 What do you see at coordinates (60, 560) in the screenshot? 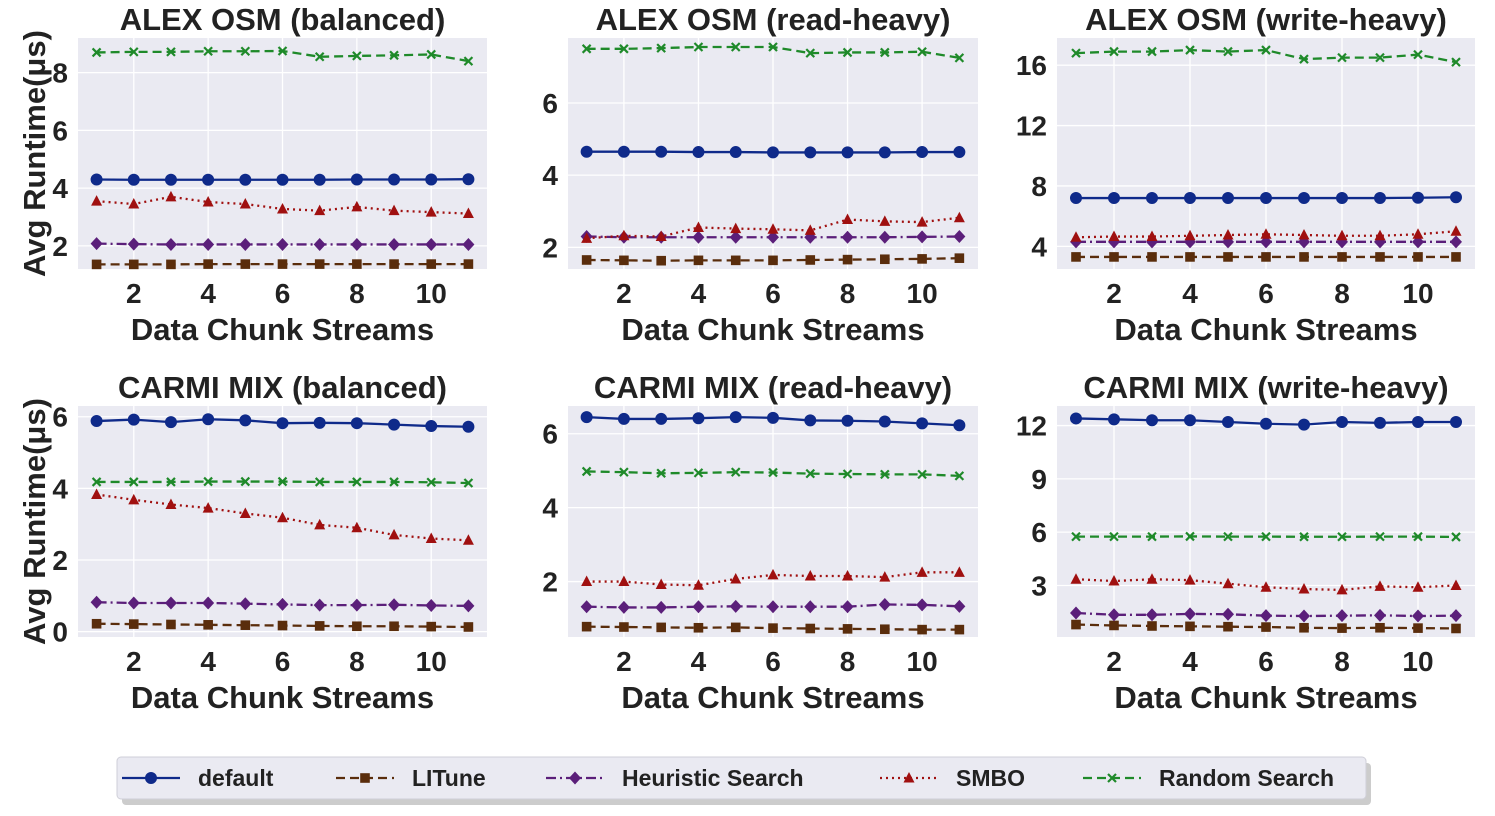
I see `y-tick-label: 2` at bounding box center [60, 560].